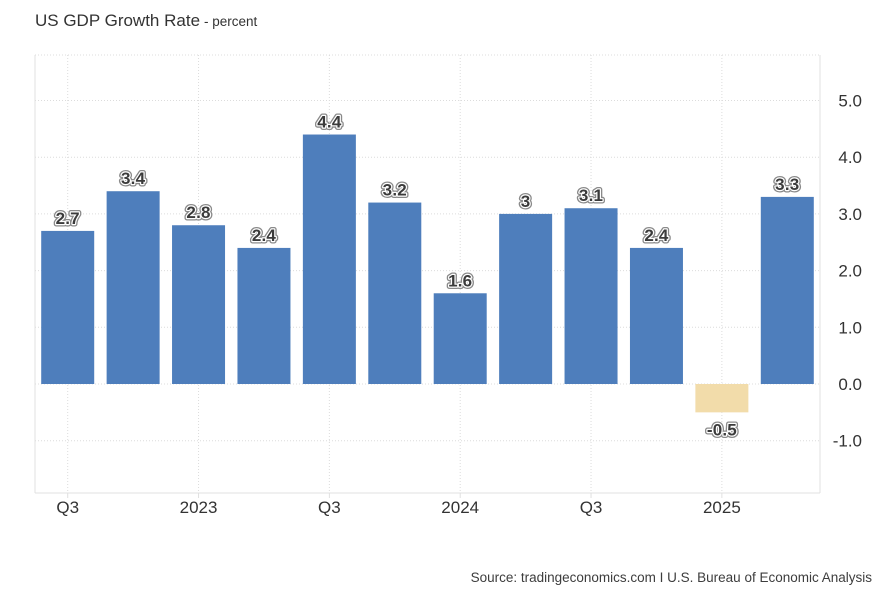 The image size is (882, 603). What do you see at coordinates (199, 507) in the screenshot?
I see `x-tick-label: 2023` at bounding box center [199, 507].